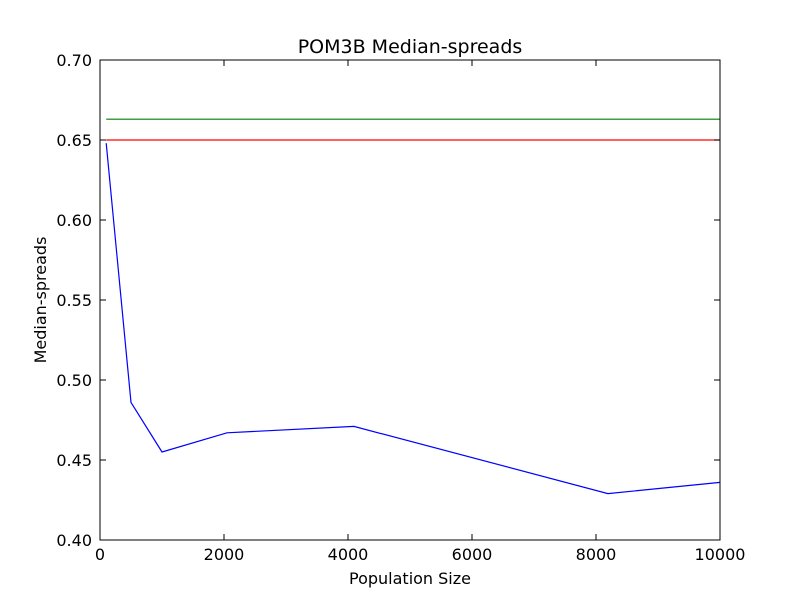  Describe the element at coordinates (74, 380) in the screenshot. I see `y-tick-label: 0.50` at that location.